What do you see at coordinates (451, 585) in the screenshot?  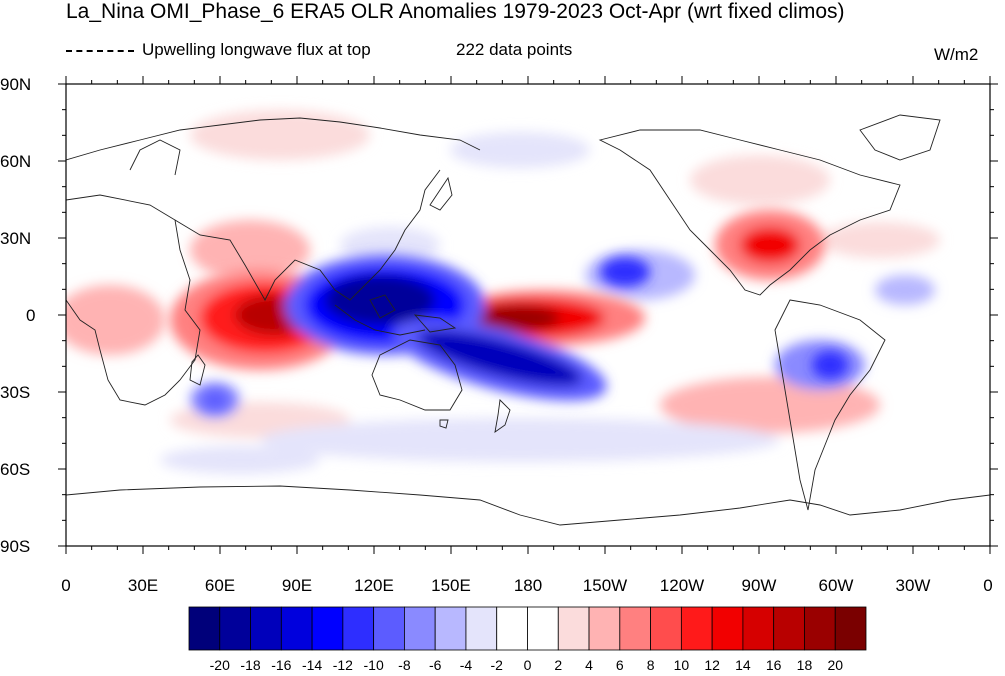 I see `lon-label-150e: 150E` at bounding box center [451, 585].